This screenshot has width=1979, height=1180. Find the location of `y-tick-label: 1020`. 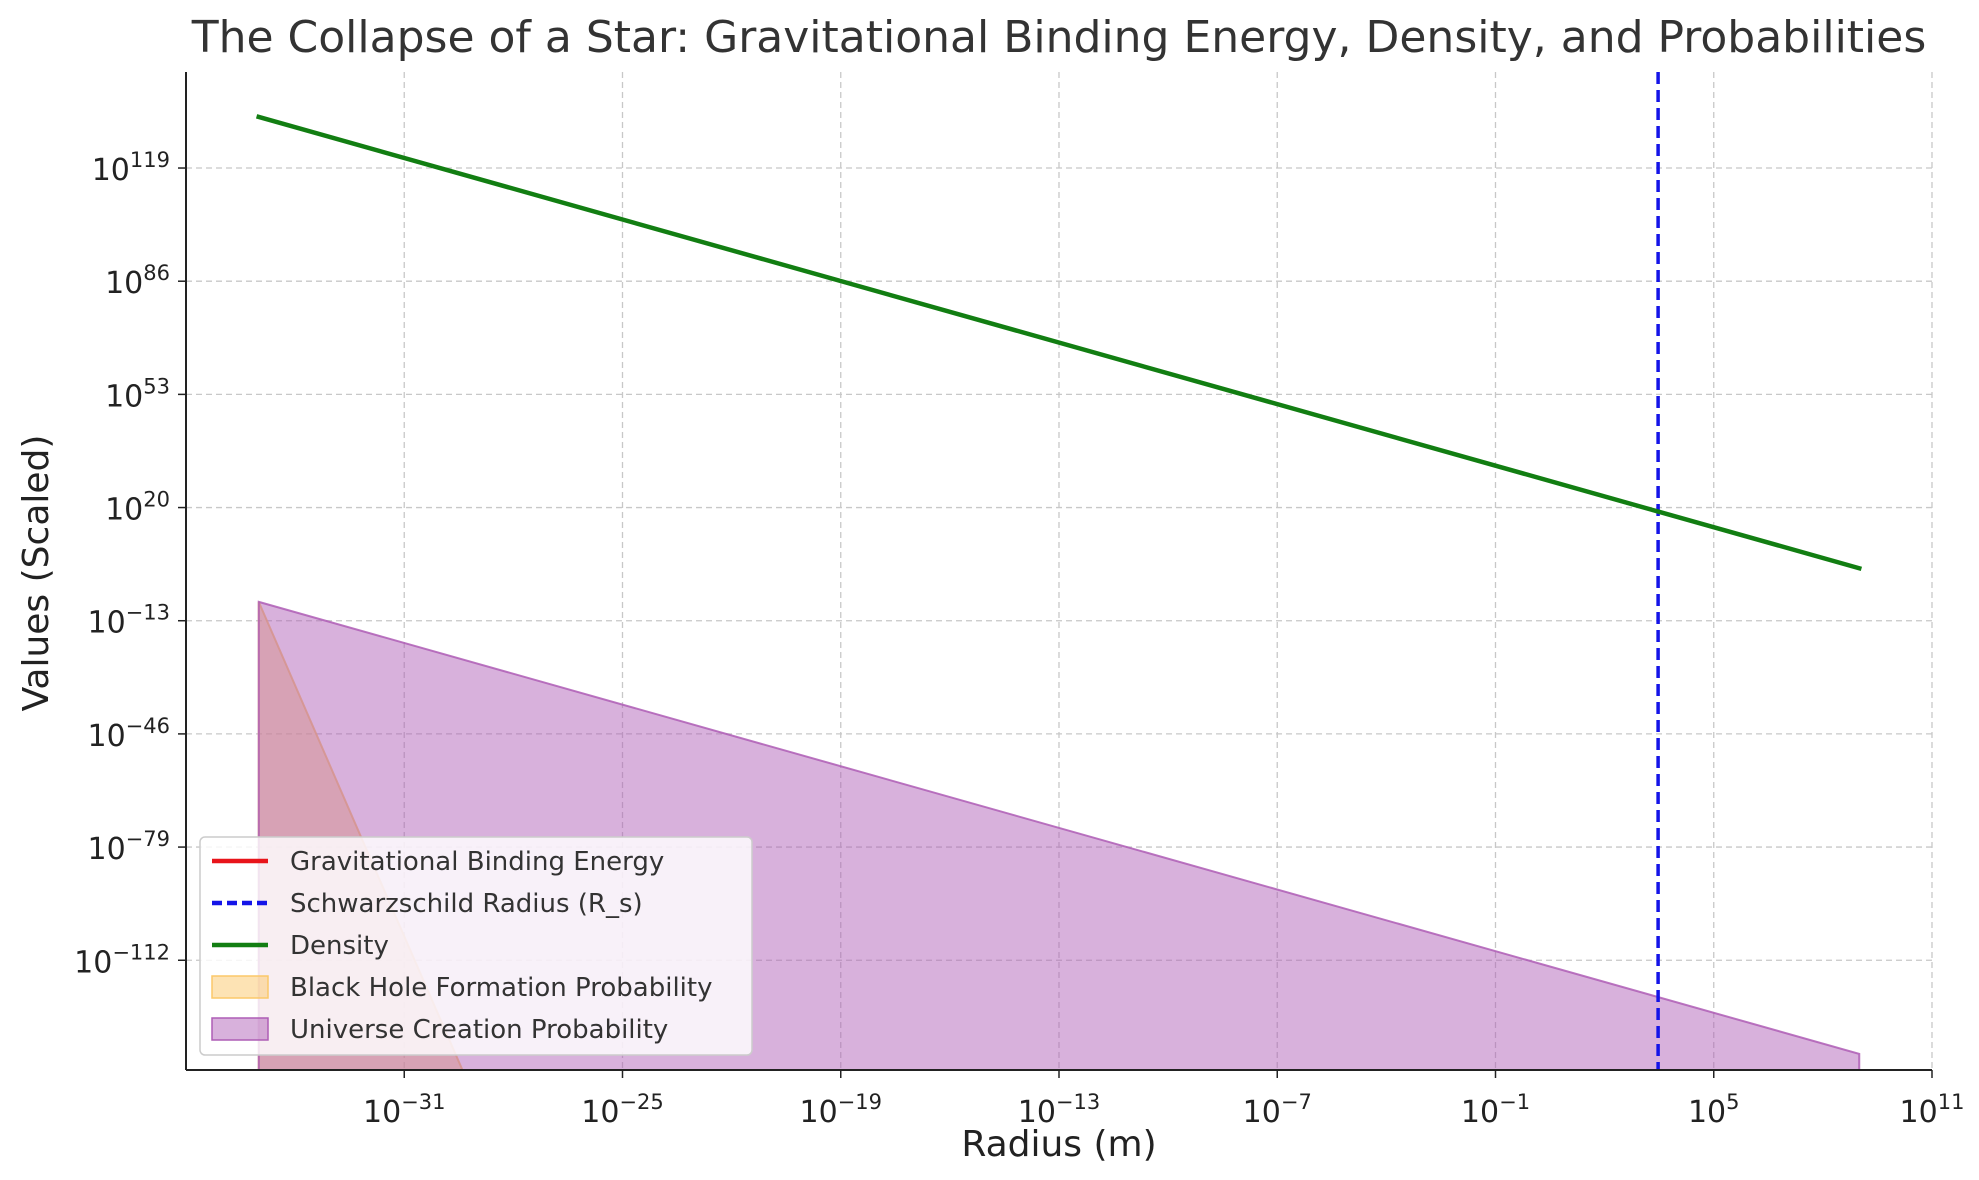

y-tick-label: 1020 is located at coordinates (137, 508).